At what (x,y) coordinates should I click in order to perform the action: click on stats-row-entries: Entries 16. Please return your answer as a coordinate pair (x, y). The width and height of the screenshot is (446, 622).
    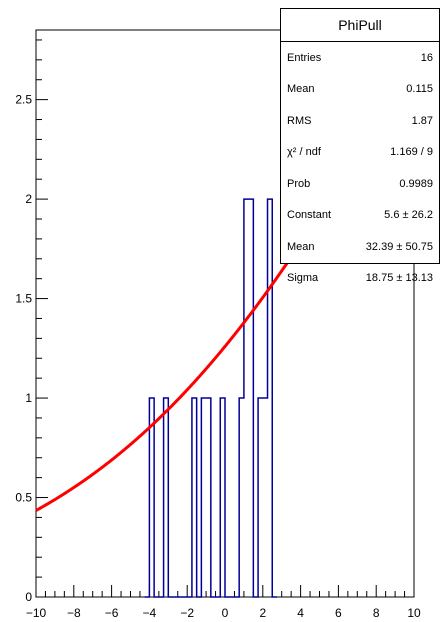
    Looking at the image, I should click on (360, 58).